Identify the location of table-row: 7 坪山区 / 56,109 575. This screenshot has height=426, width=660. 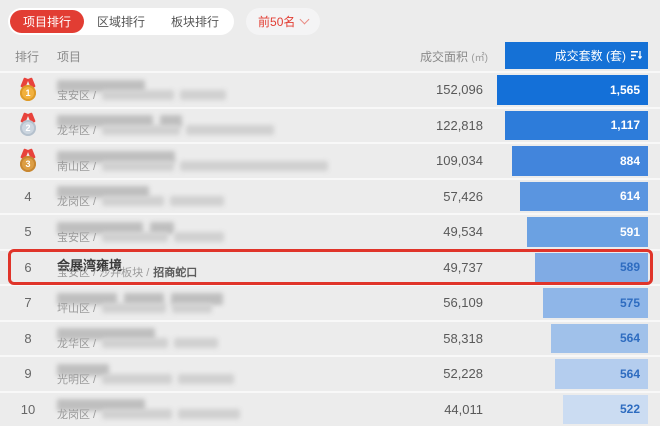
(330, 302).